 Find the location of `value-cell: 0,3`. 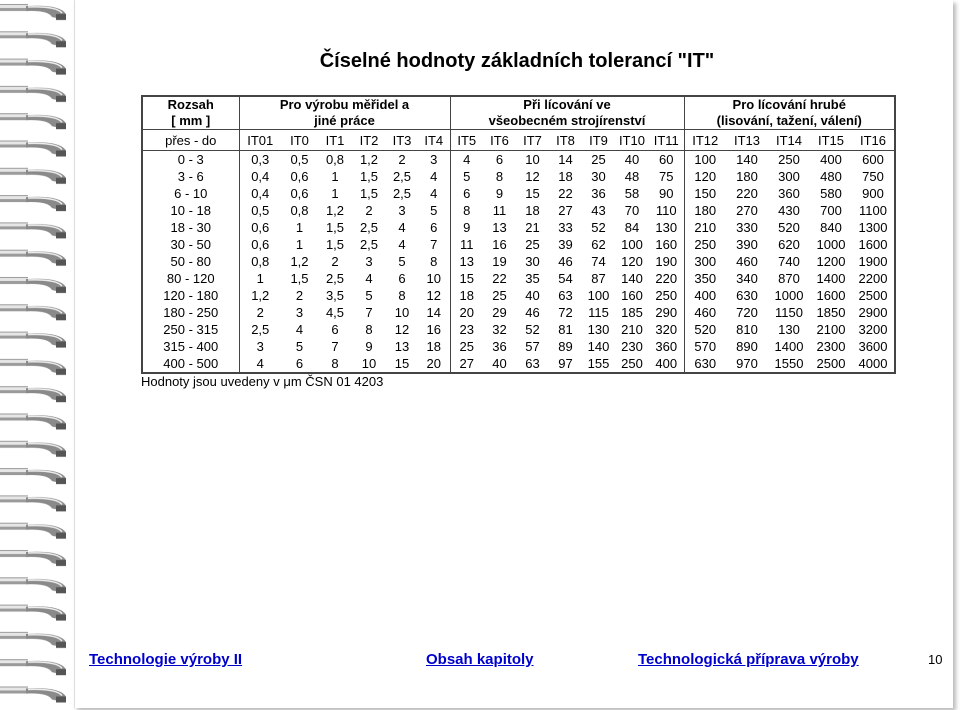

value-cell: 0,3 is located at coordinates (259, 159).